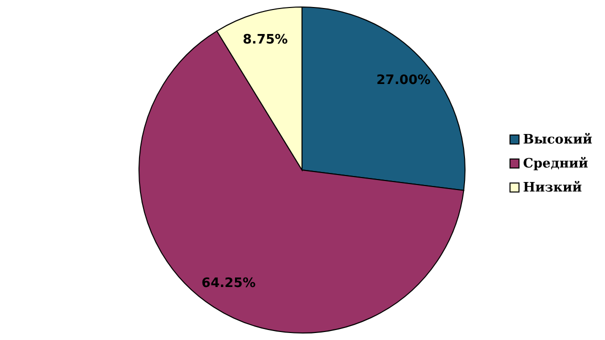  I want to click on legend-label: Высокий, so click(558, 140).